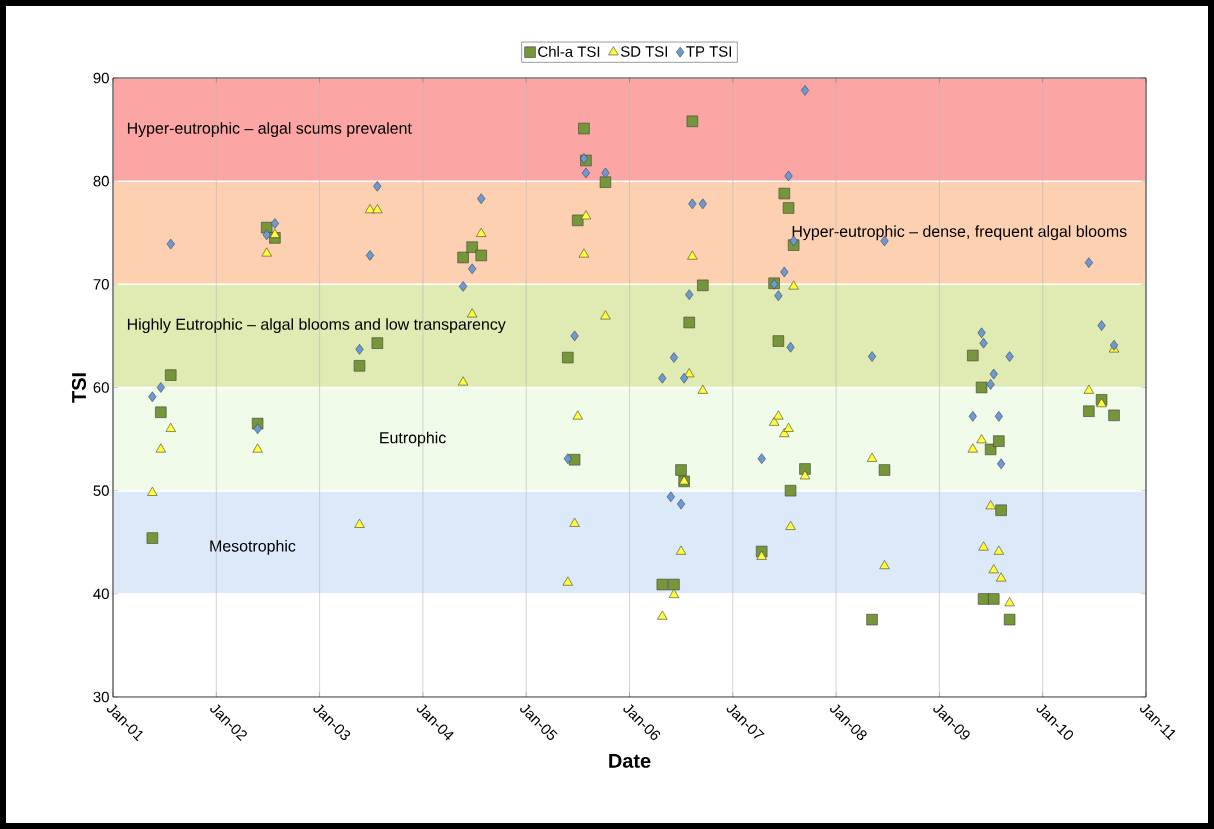 The image size is (1214, 829). What do you see at coordinates (569, 51) in the screenshot?
I see `legend-label: Chl-a TSI` at bounding box center [569, 51].